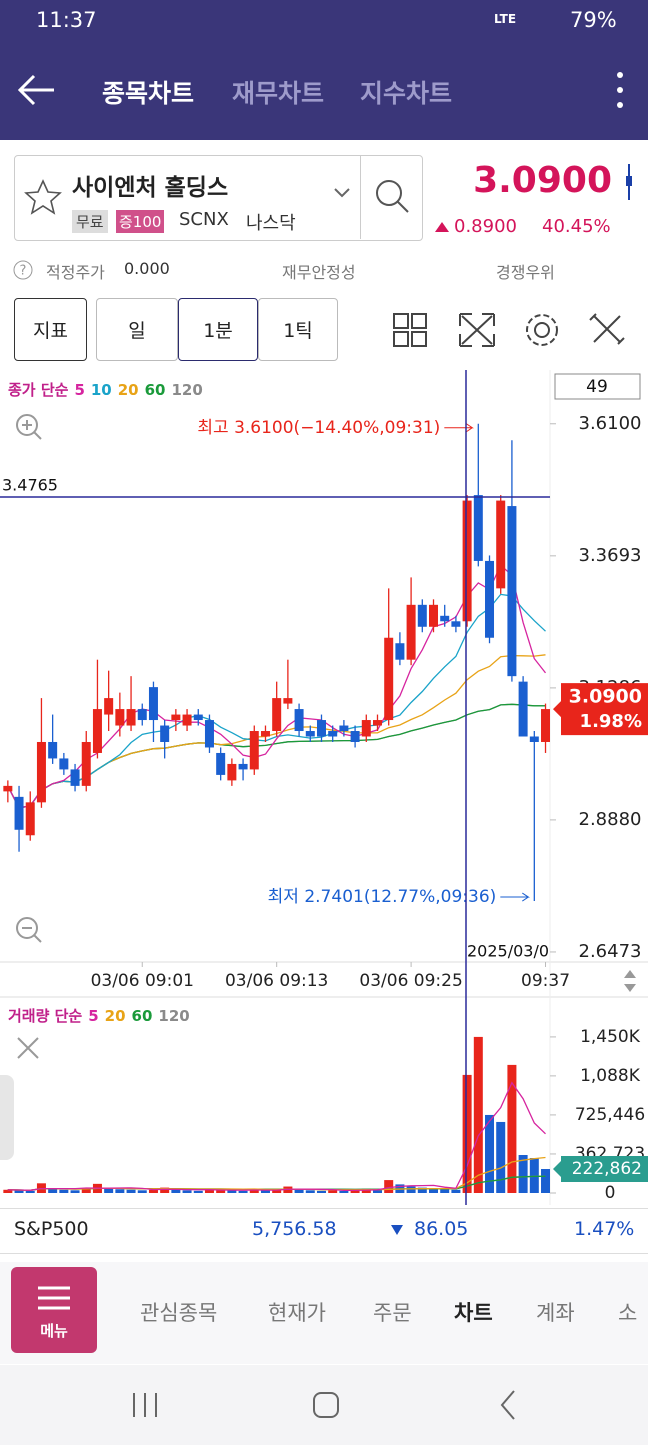 Image resolution: width=648 pixels, height=1445 pixels. I want to click on nav-item: 현재가, so click(297, 1313).